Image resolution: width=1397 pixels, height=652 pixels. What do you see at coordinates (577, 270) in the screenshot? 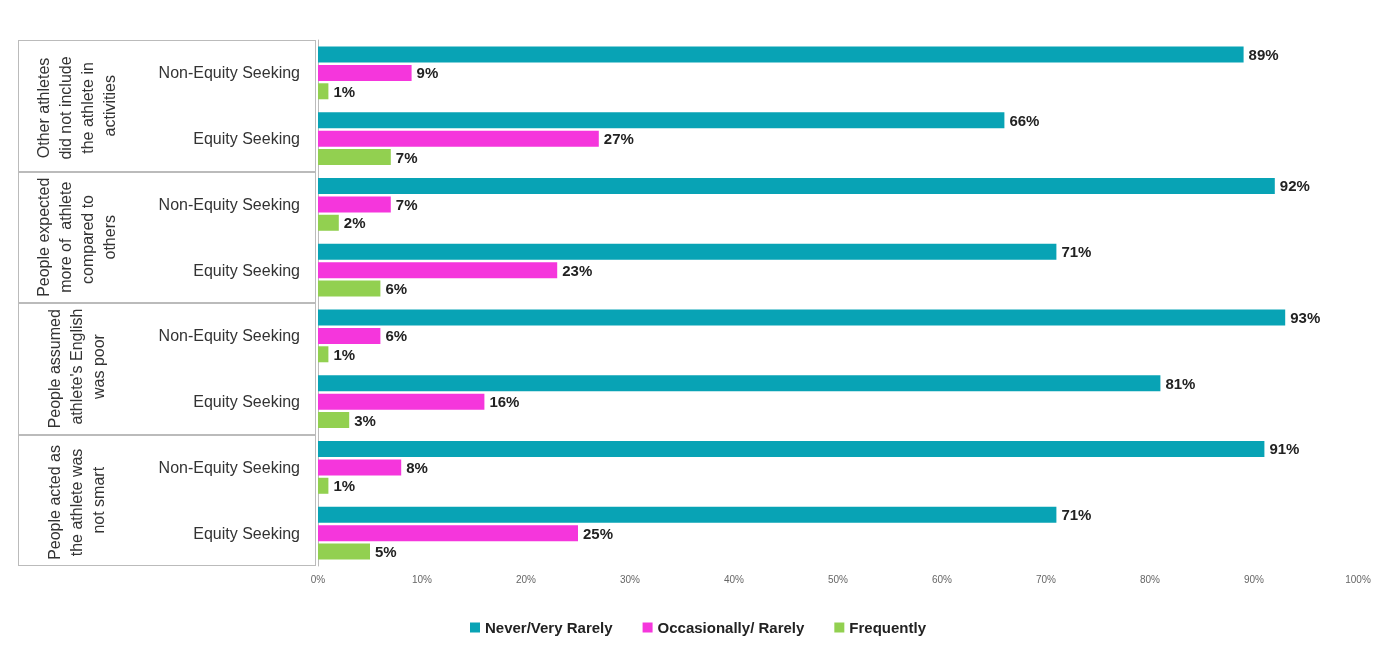
I see `data-label: 23%` at bounding box center [577, 270].